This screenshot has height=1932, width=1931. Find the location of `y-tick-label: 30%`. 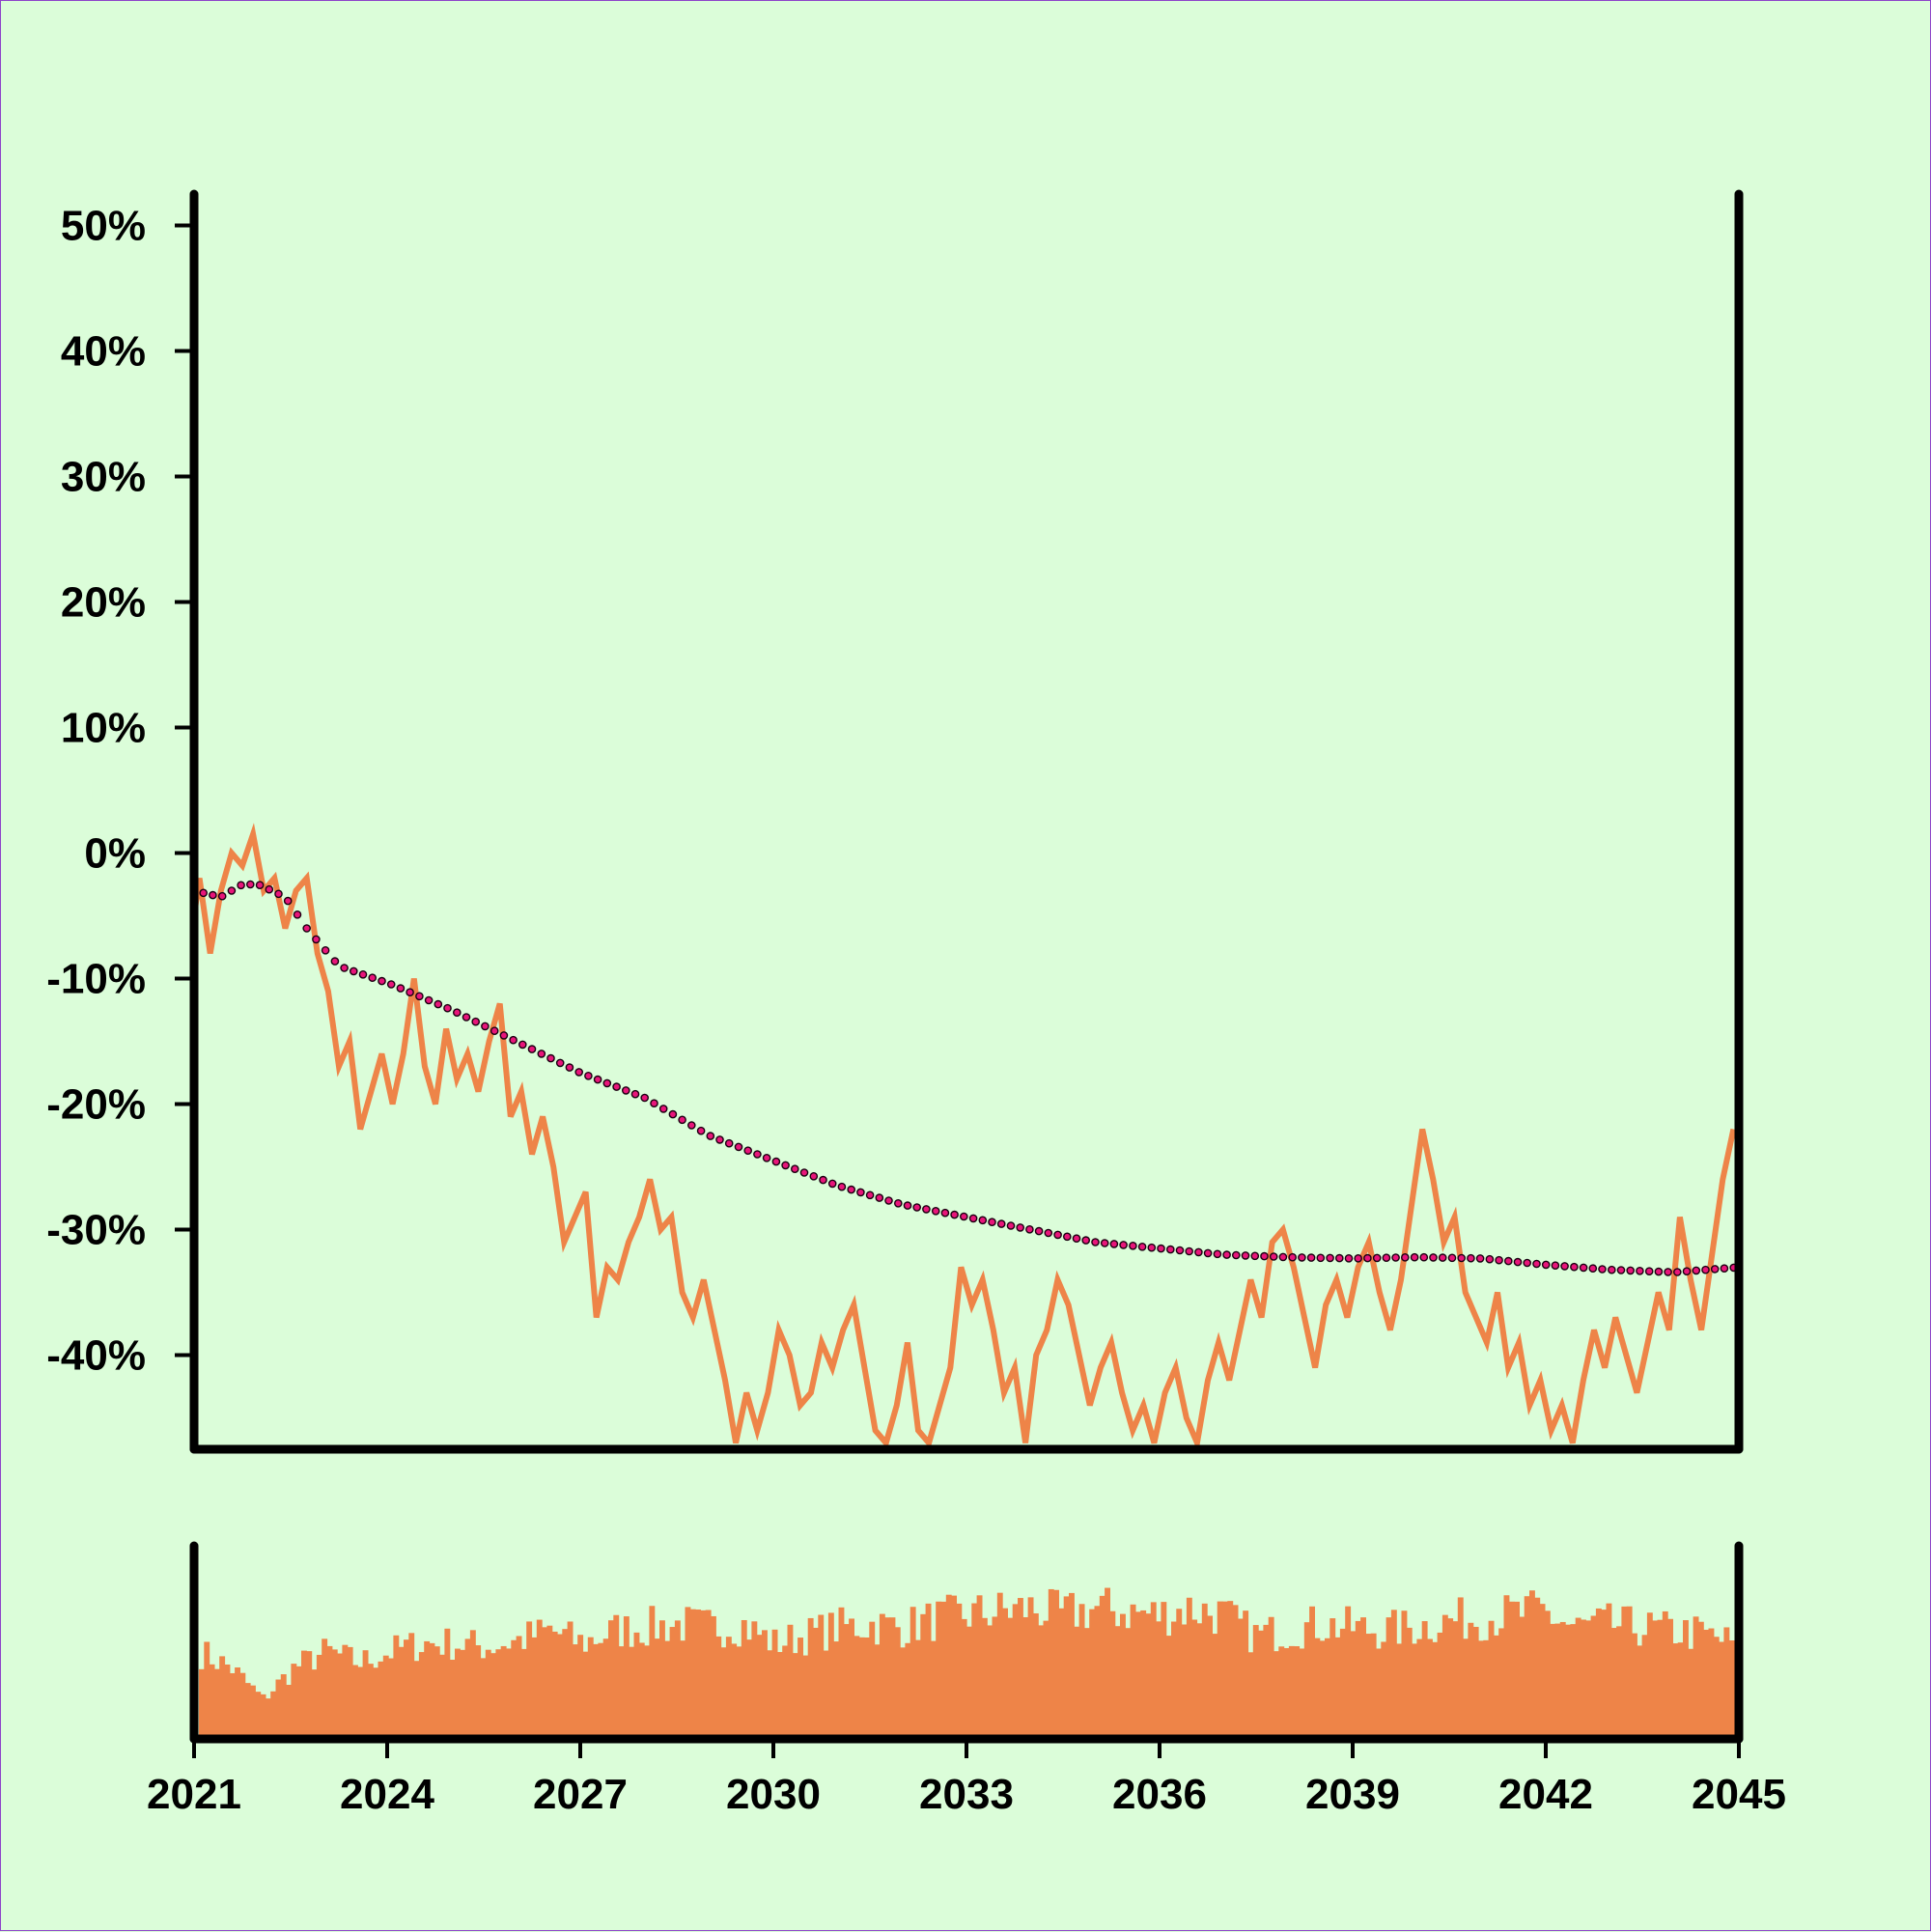

y-tick-label: 30% is located at coordinates (103, 478).